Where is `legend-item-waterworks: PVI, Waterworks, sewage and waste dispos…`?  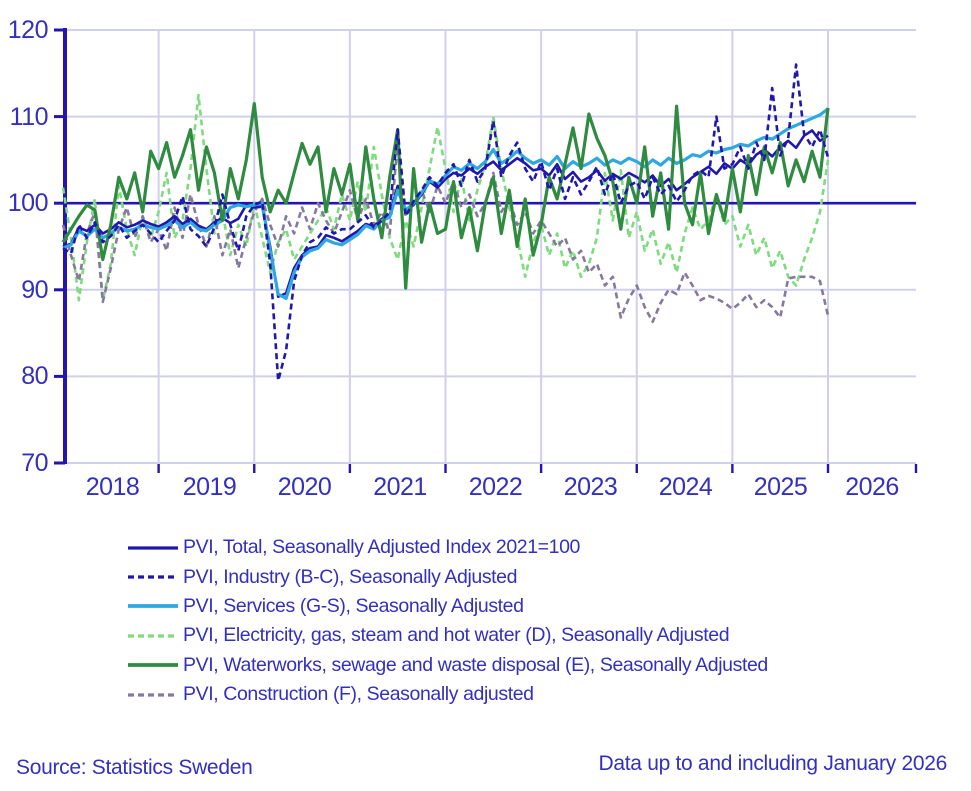 legend-item-waterworks: PVI, Waterworks, sewage and waste dispos… is located at coordinates (448, 665).